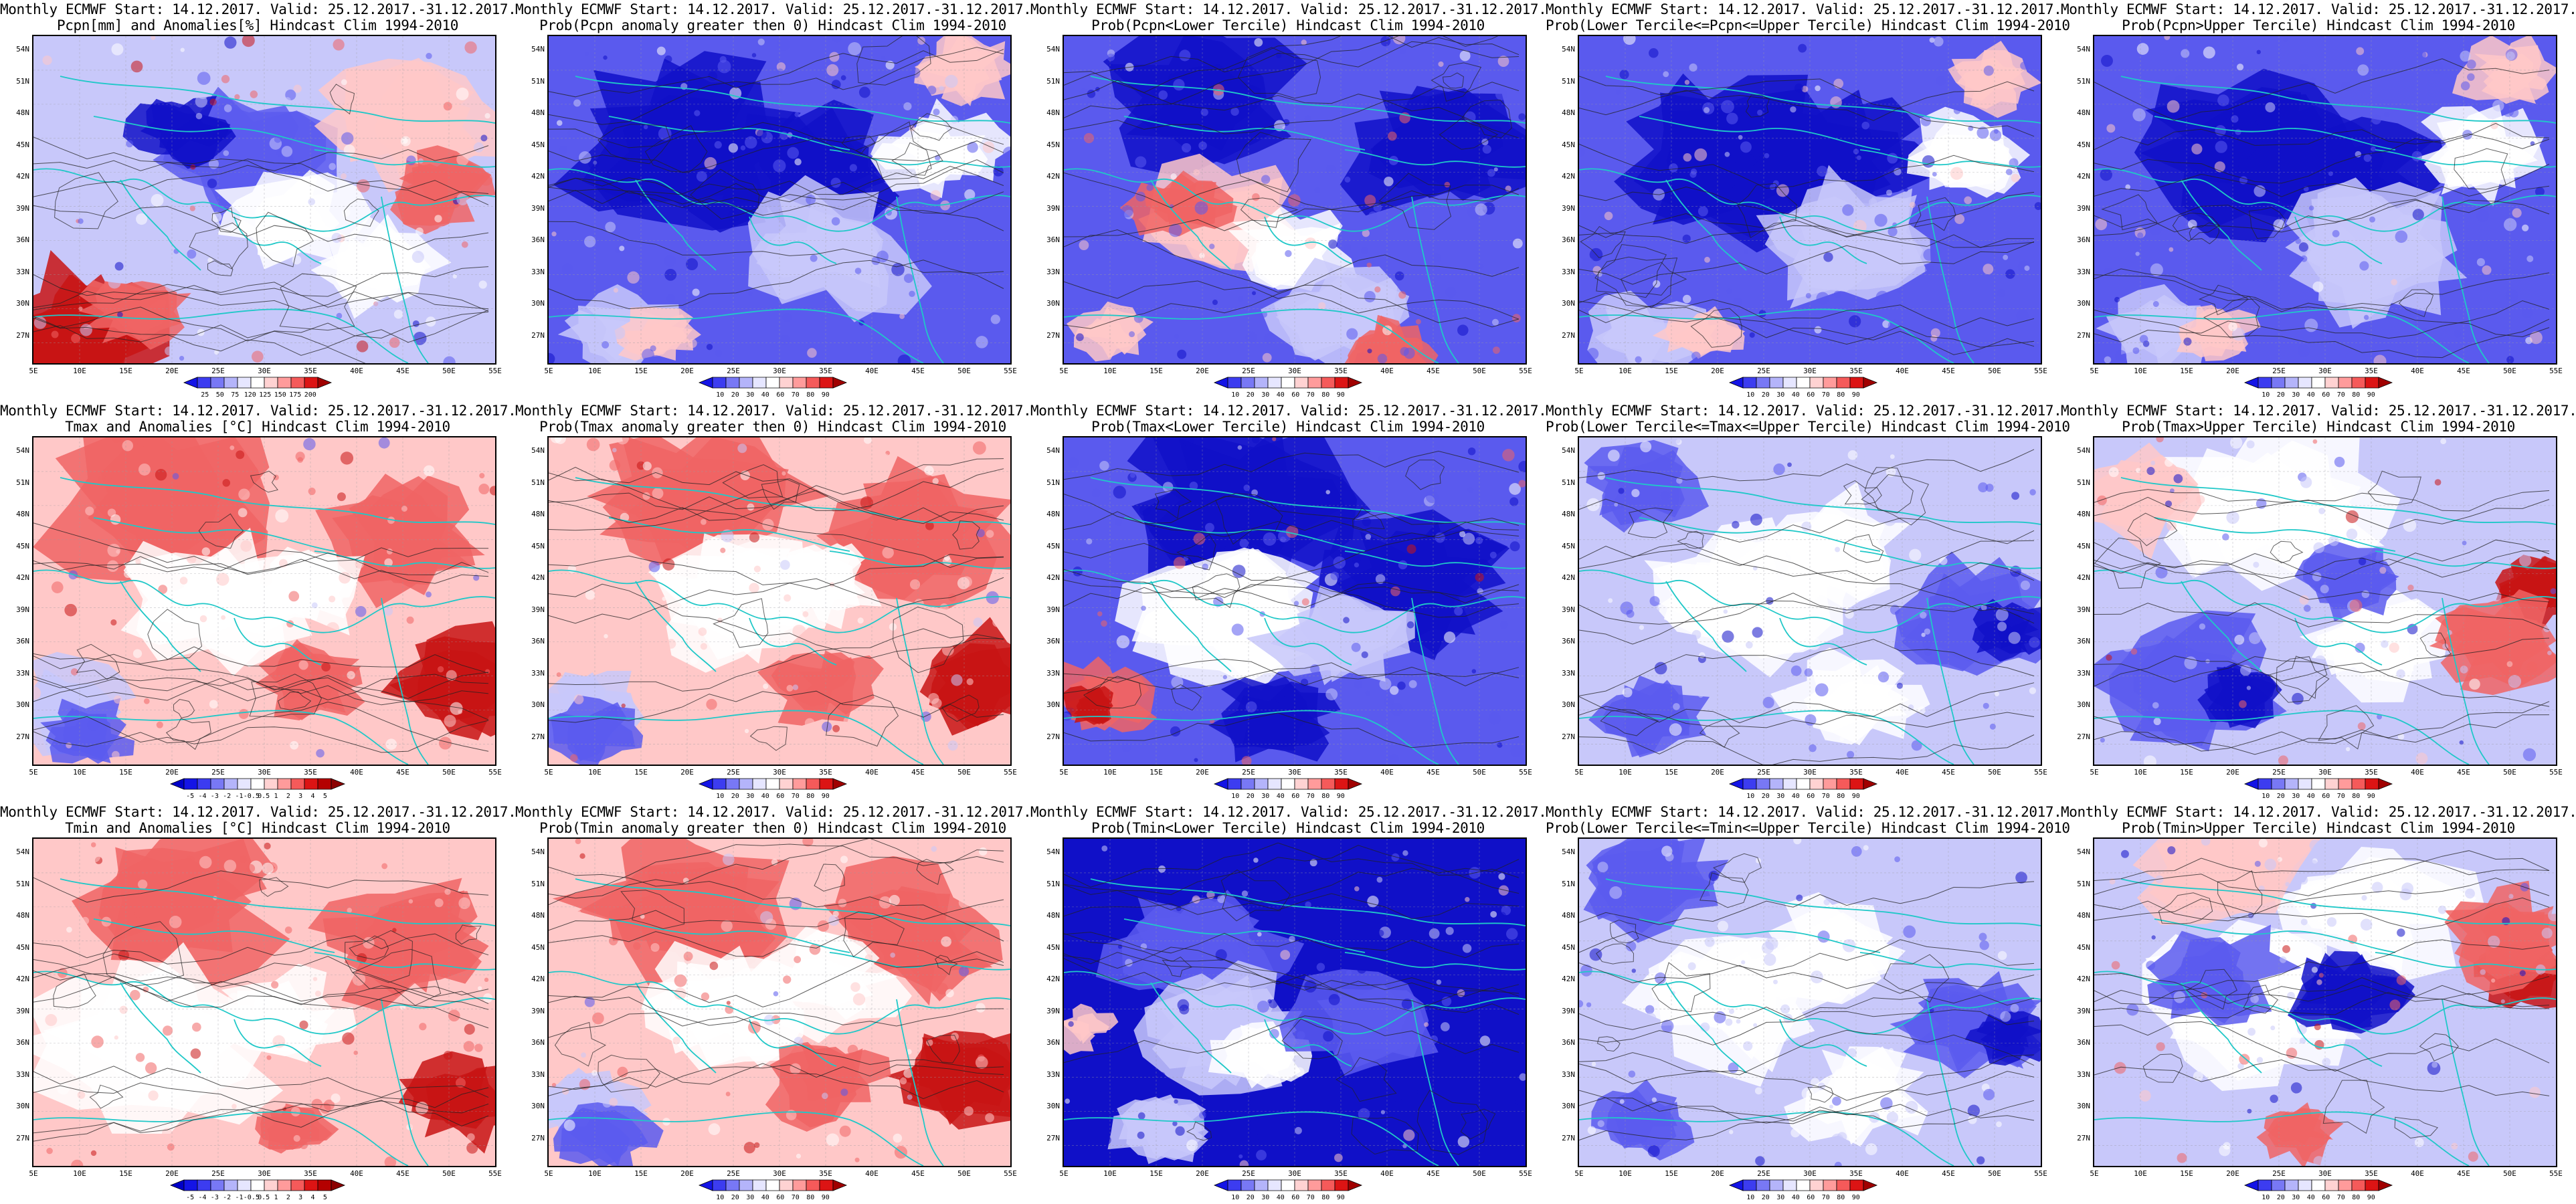 This screenshot has height=1204, width=2576. I want to click on longitude-label: 30E, so click(1810, 772).